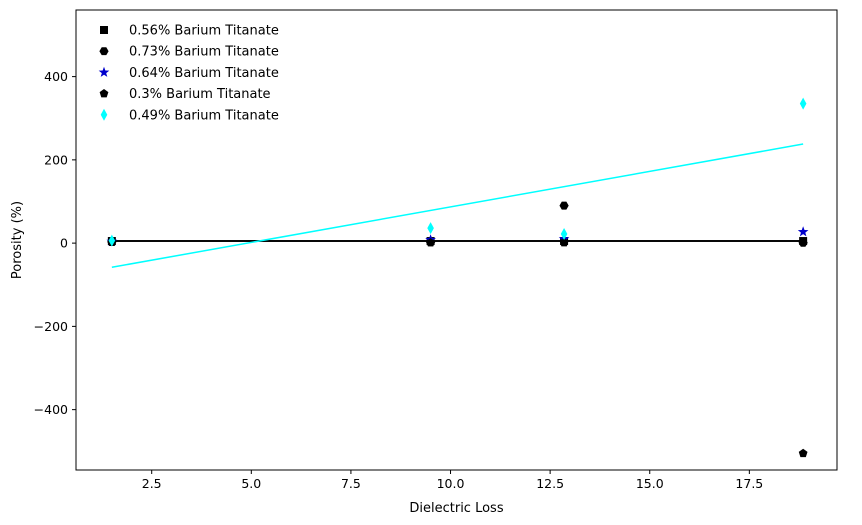  What do you see at coordinates (351, 483) in the screenshot?
I see `x-tick-label: 7.5` at bounding box center [351, 483].